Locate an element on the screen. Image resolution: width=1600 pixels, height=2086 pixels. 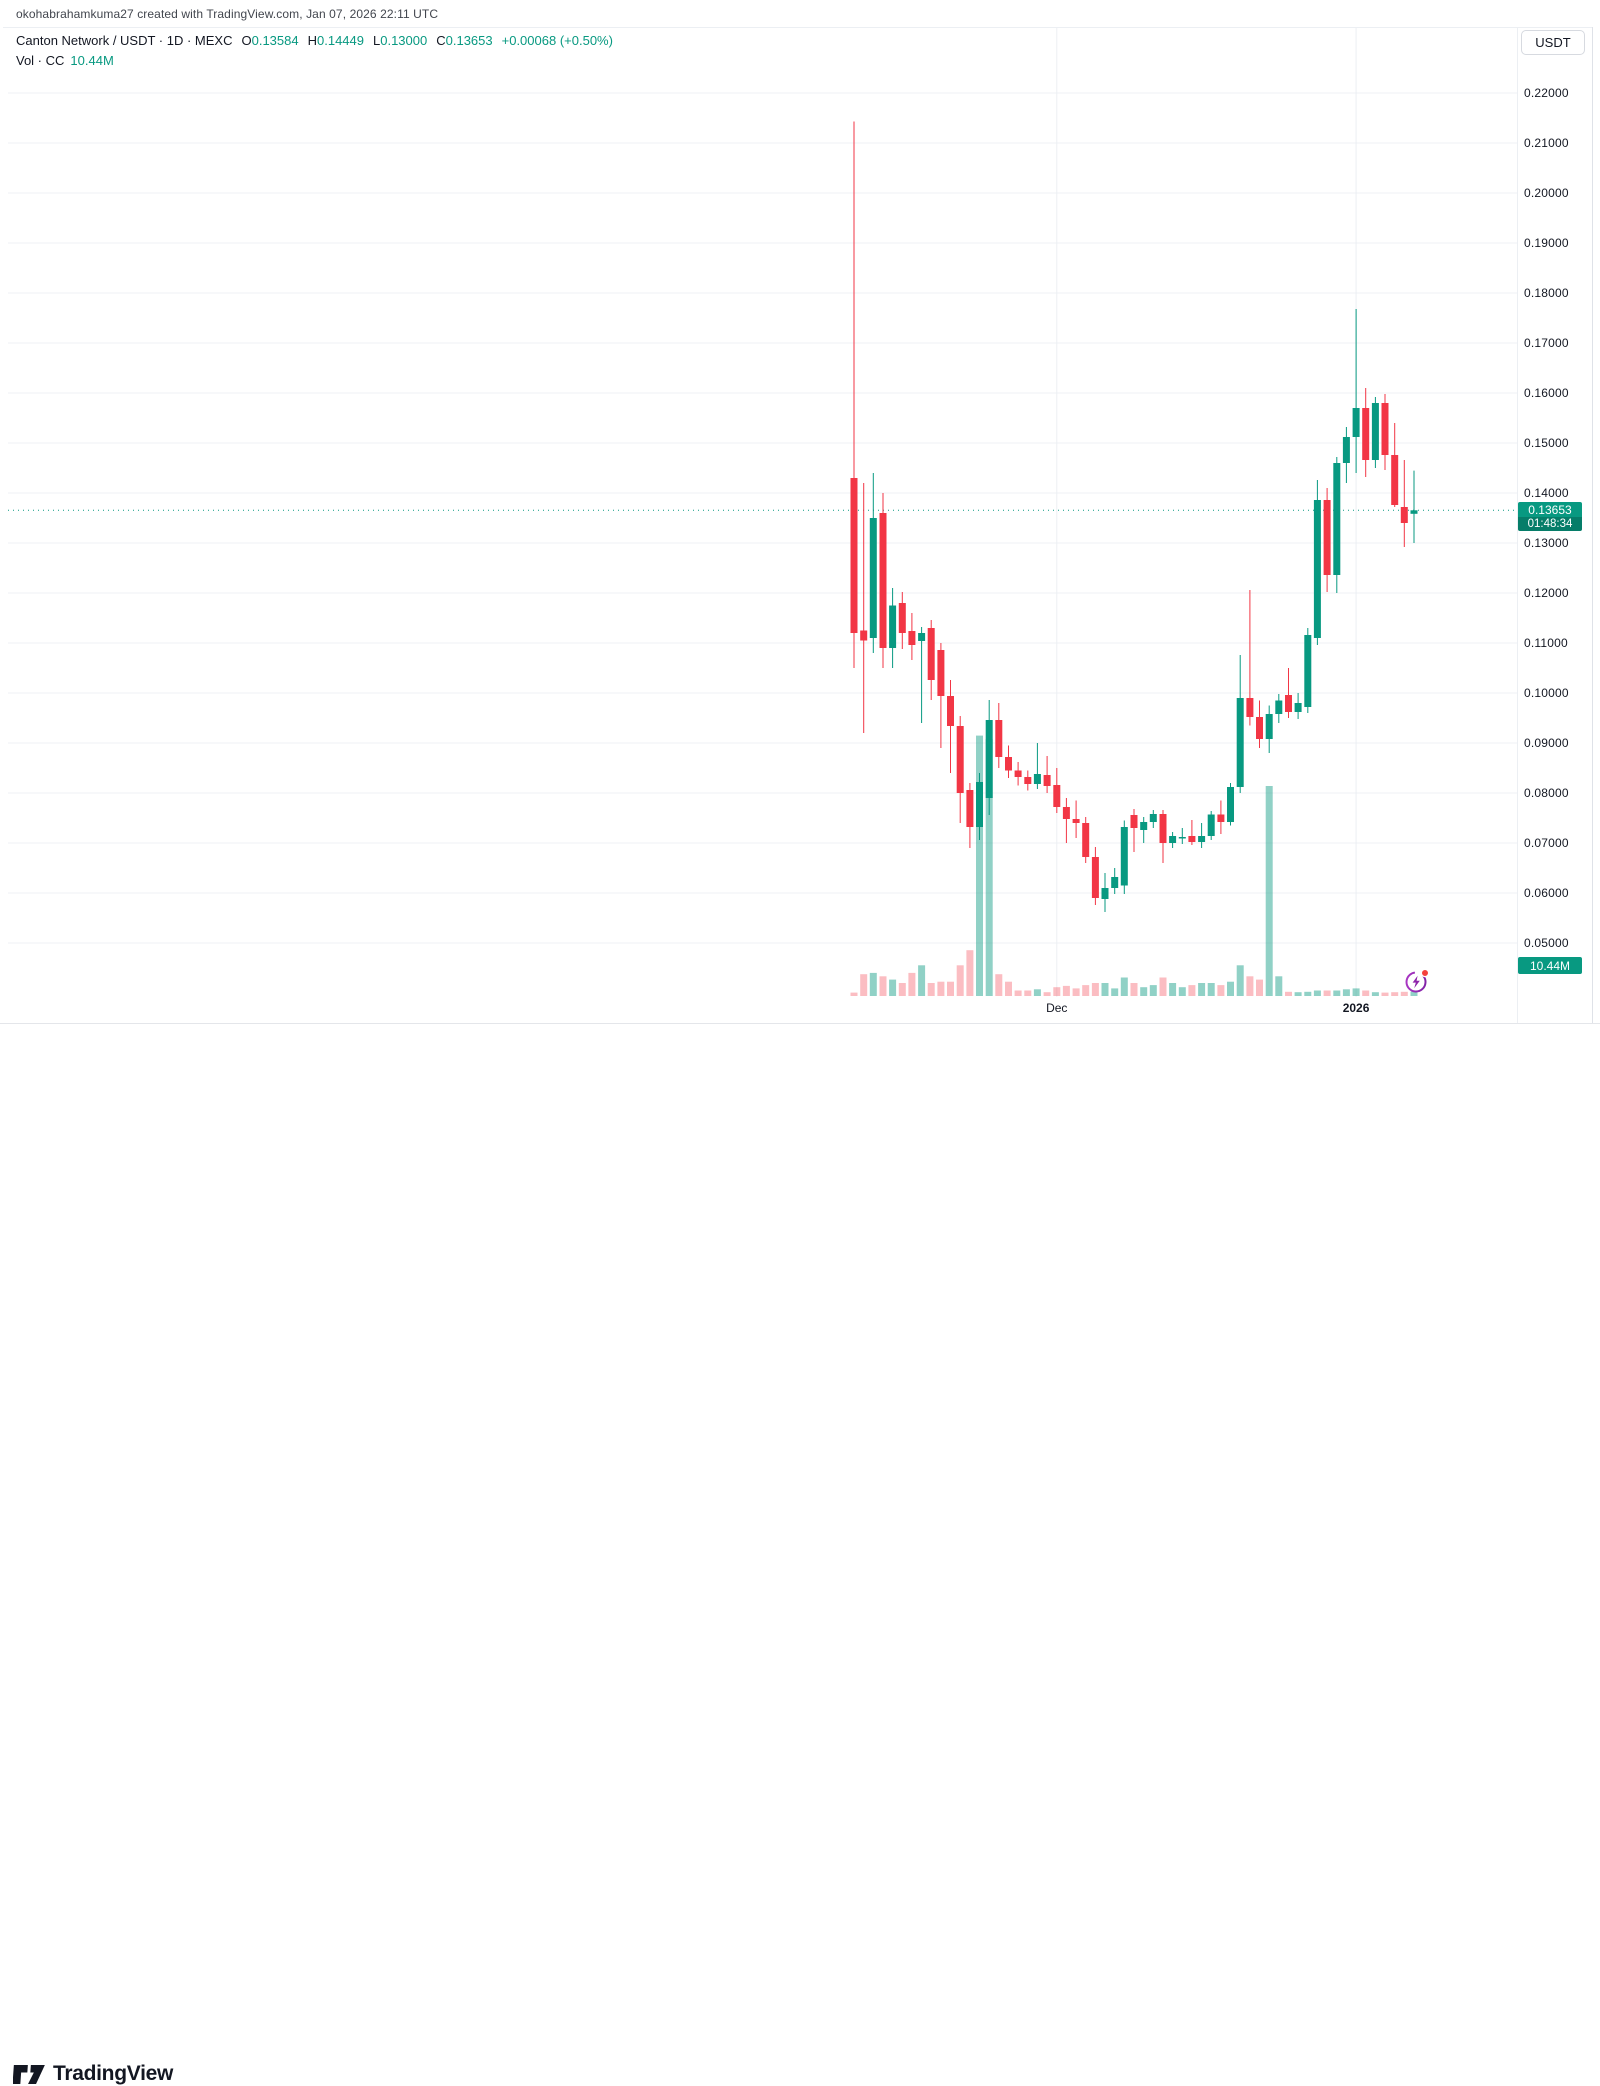
ohlc-low: L0.13000 is located at coordinates (400, 40).